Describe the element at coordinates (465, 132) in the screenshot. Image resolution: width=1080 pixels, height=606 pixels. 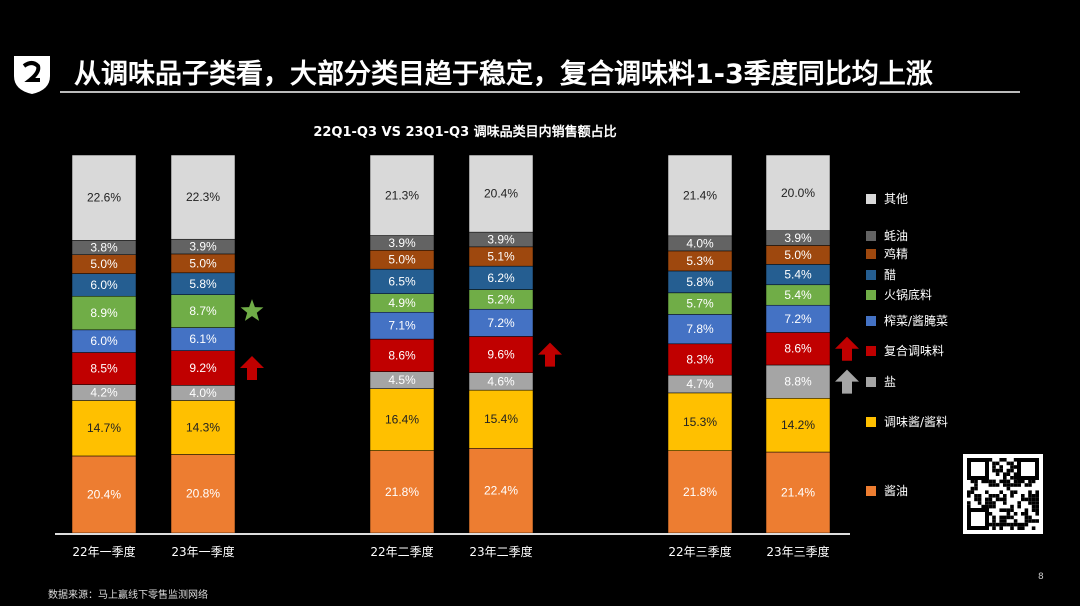
I see `chart-title: 22Q1-Q3 VS 23Q1-Q3 调味品类目内销售额占比` at that location.